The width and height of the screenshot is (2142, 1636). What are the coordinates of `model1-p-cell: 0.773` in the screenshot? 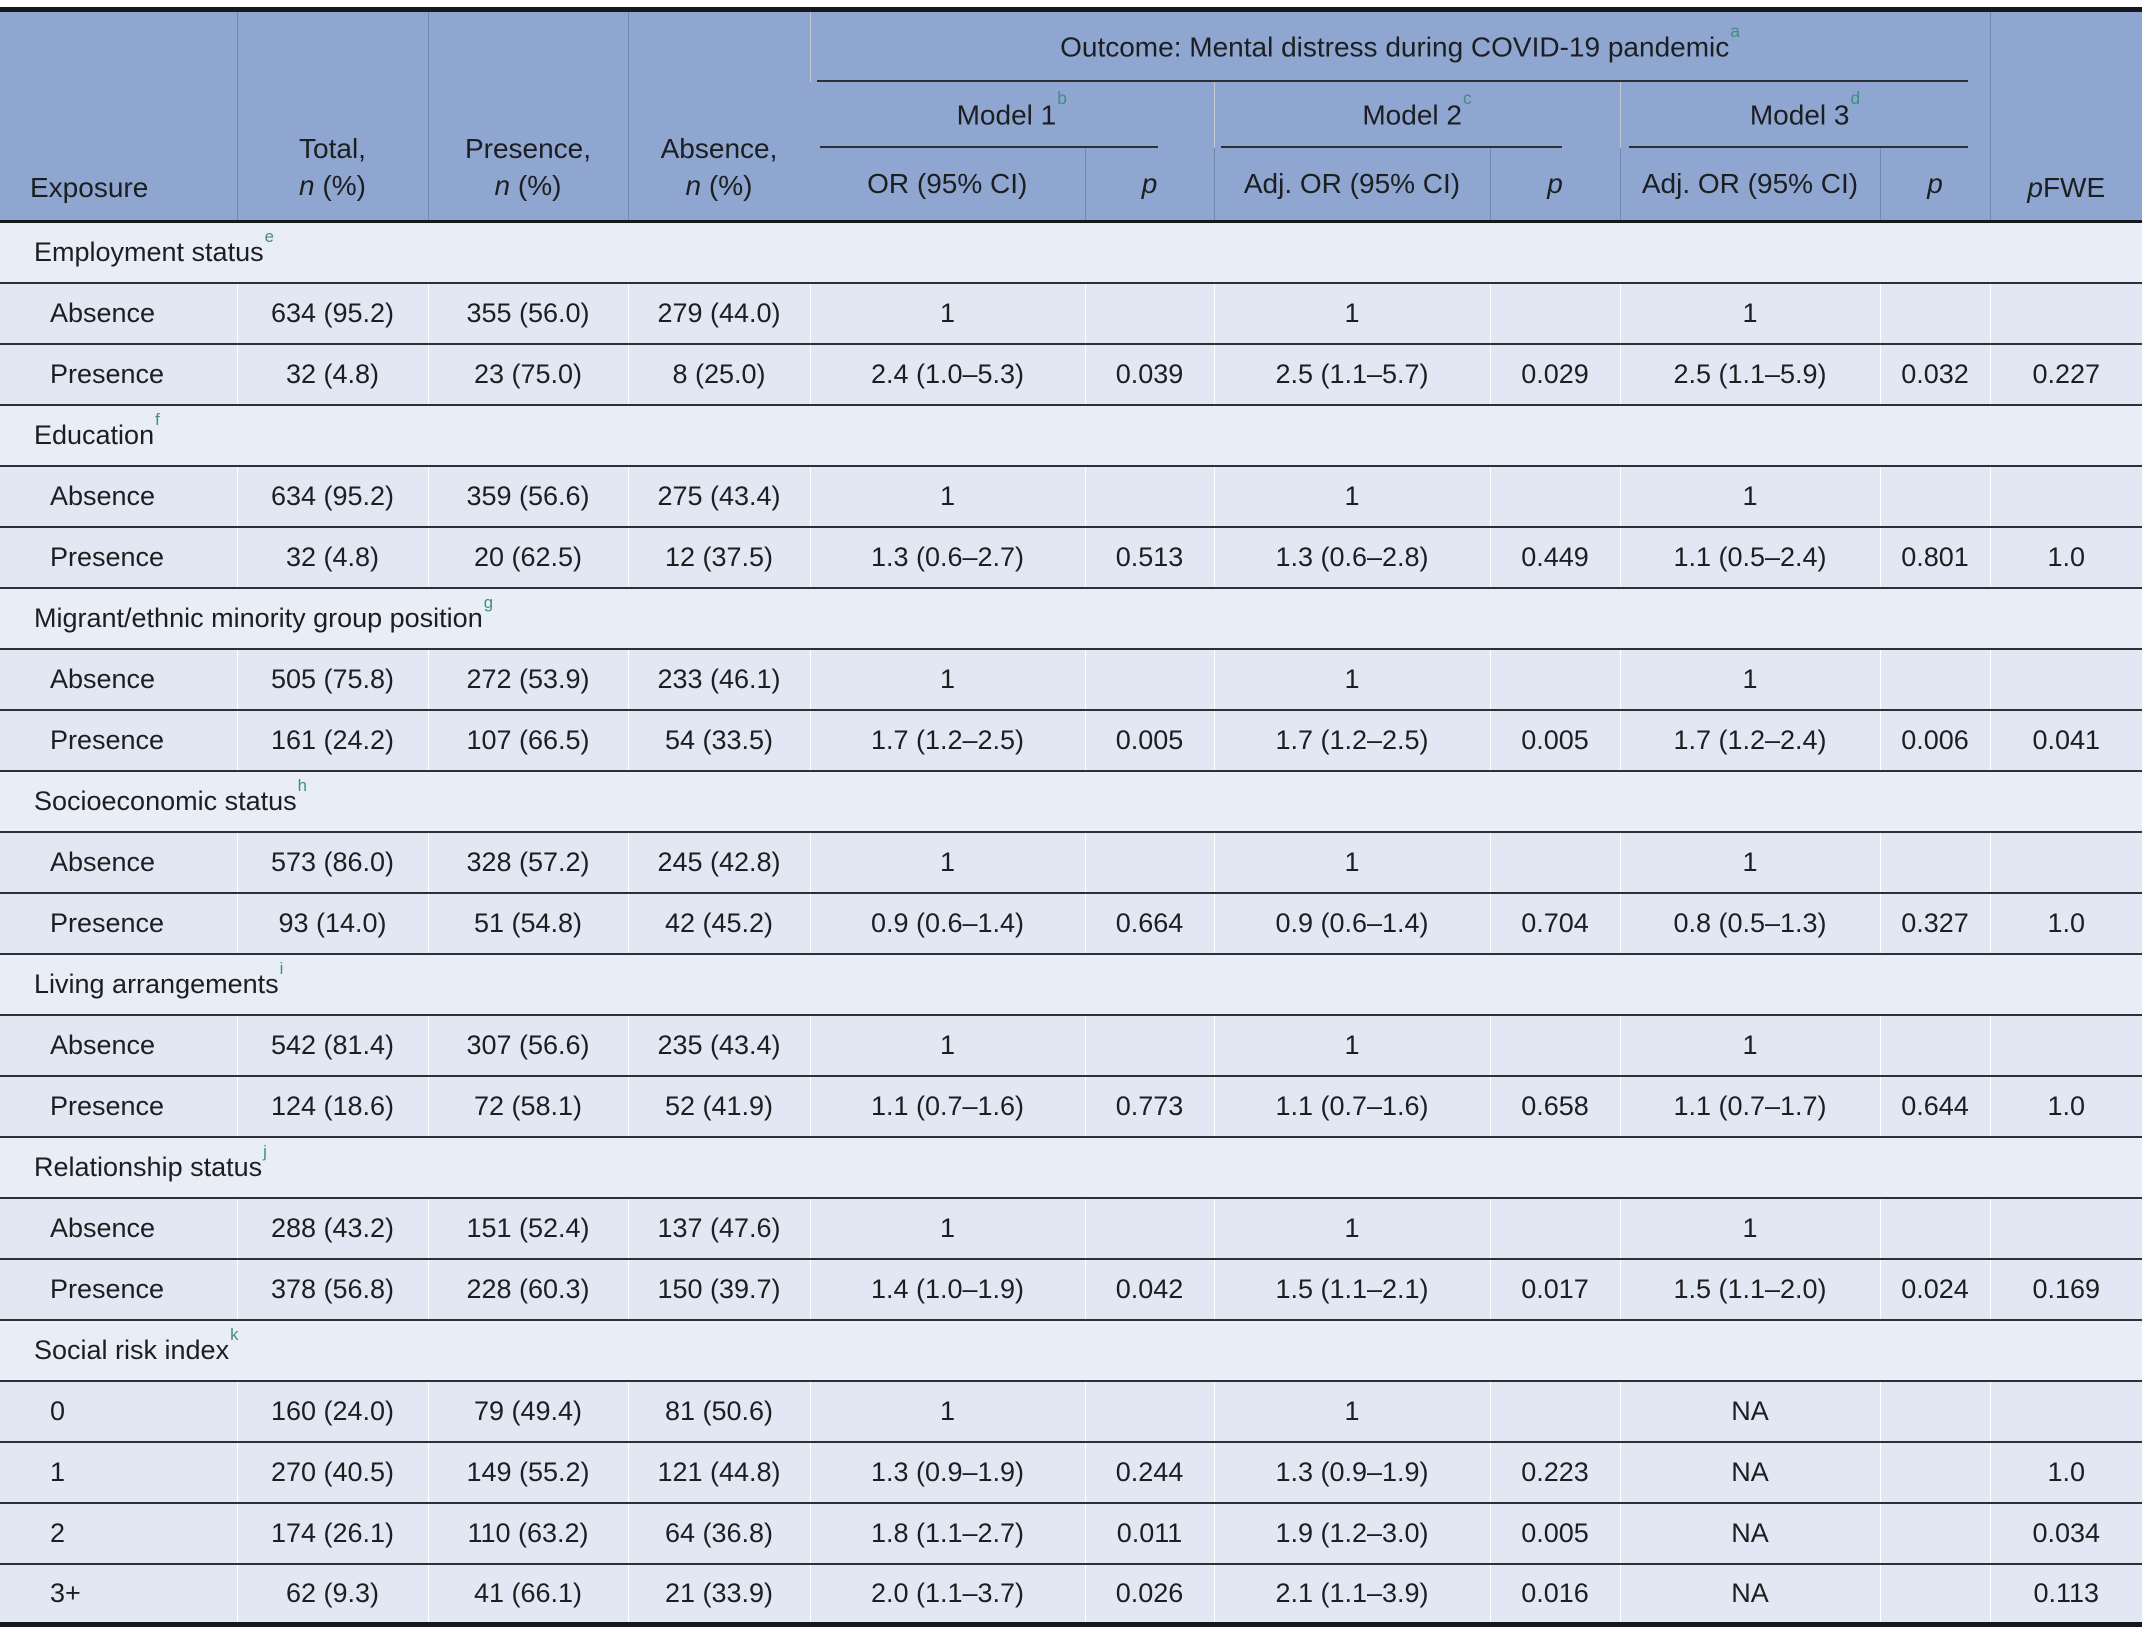 It's located at (1149, 1106).